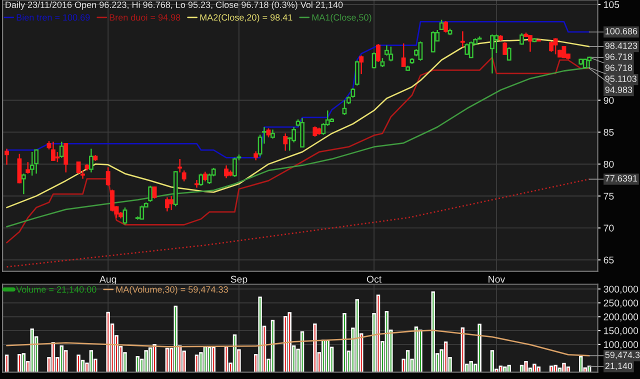 The image size is (640, 379). Describe the element at coordinates (609, 260) in the screenshot. I see `y-tick-label: 65` at that location.